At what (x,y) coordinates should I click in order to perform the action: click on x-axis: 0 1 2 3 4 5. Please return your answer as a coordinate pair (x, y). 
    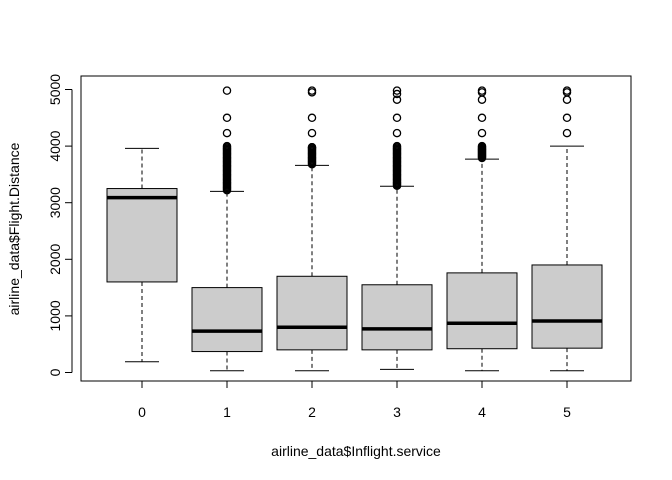
    Looking at the image, I should click on (354, 400).